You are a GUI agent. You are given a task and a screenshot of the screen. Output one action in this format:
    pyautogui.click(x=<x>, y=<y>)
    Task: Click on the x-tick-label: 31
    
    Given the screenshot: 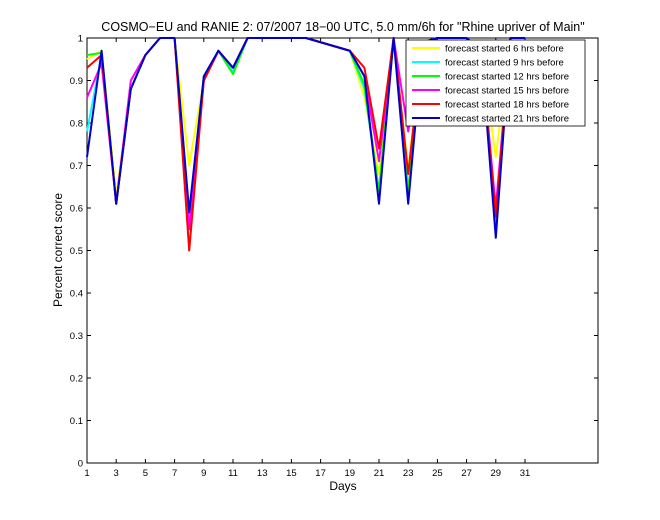 What is the action you would take?
    pyautogui.click(x=525, y=473)
    